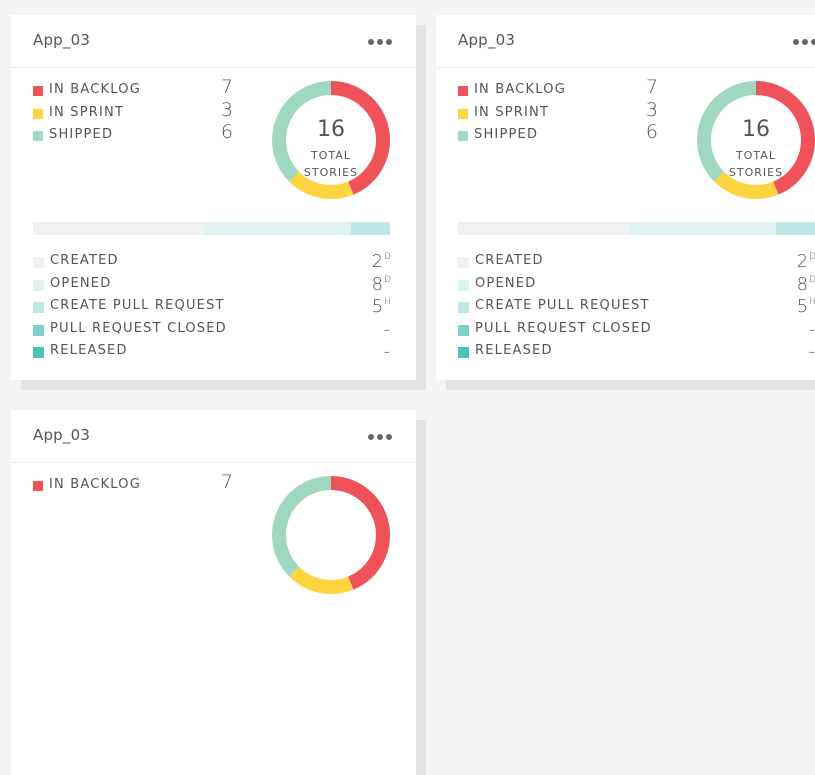 This screenshot has width=815, height=775. Describe the element at coordinates (331, 535) in the screenshot. I see `stories-donut-chart` at that location.